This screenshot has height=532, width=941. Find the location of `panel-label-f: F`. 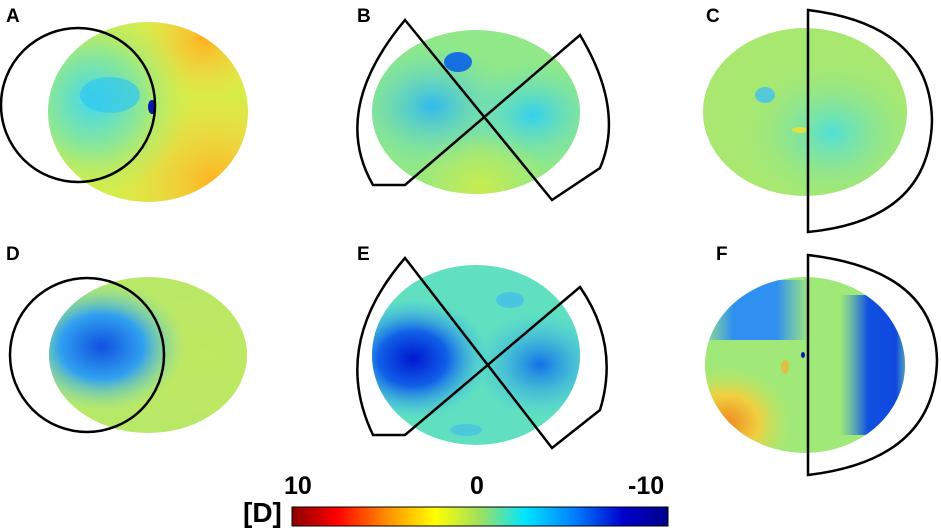

panel-label-f: F is located at coordinates (722, 254).